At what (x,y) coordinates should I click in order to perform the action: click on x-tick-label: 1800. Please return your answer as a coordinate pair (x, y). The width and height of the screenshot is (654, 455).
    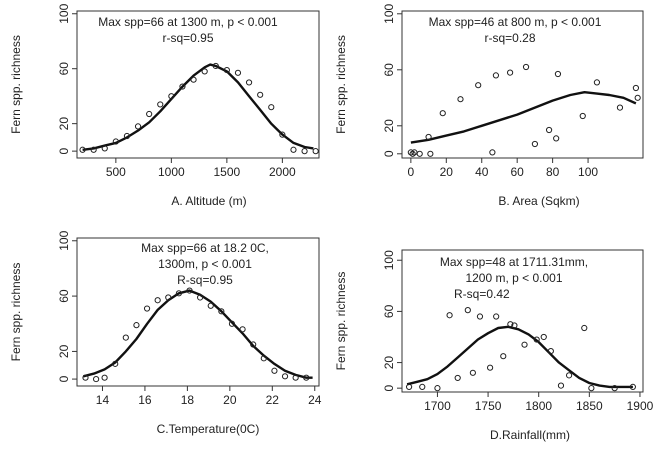
    Looking at the image, I should click on (538, 406).